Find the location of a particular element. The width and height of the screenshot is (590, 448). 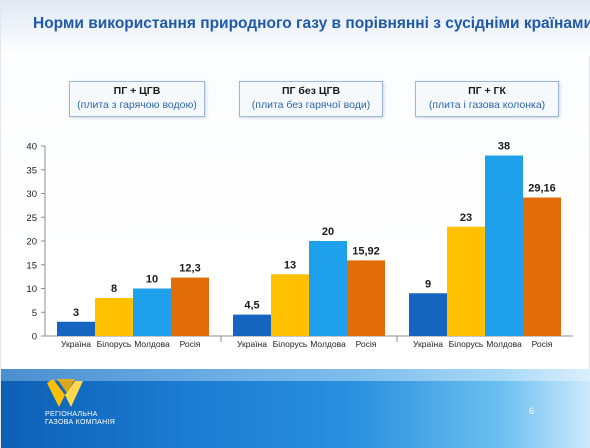

y-tick-label: 0 is located at coordinates (34, 337).